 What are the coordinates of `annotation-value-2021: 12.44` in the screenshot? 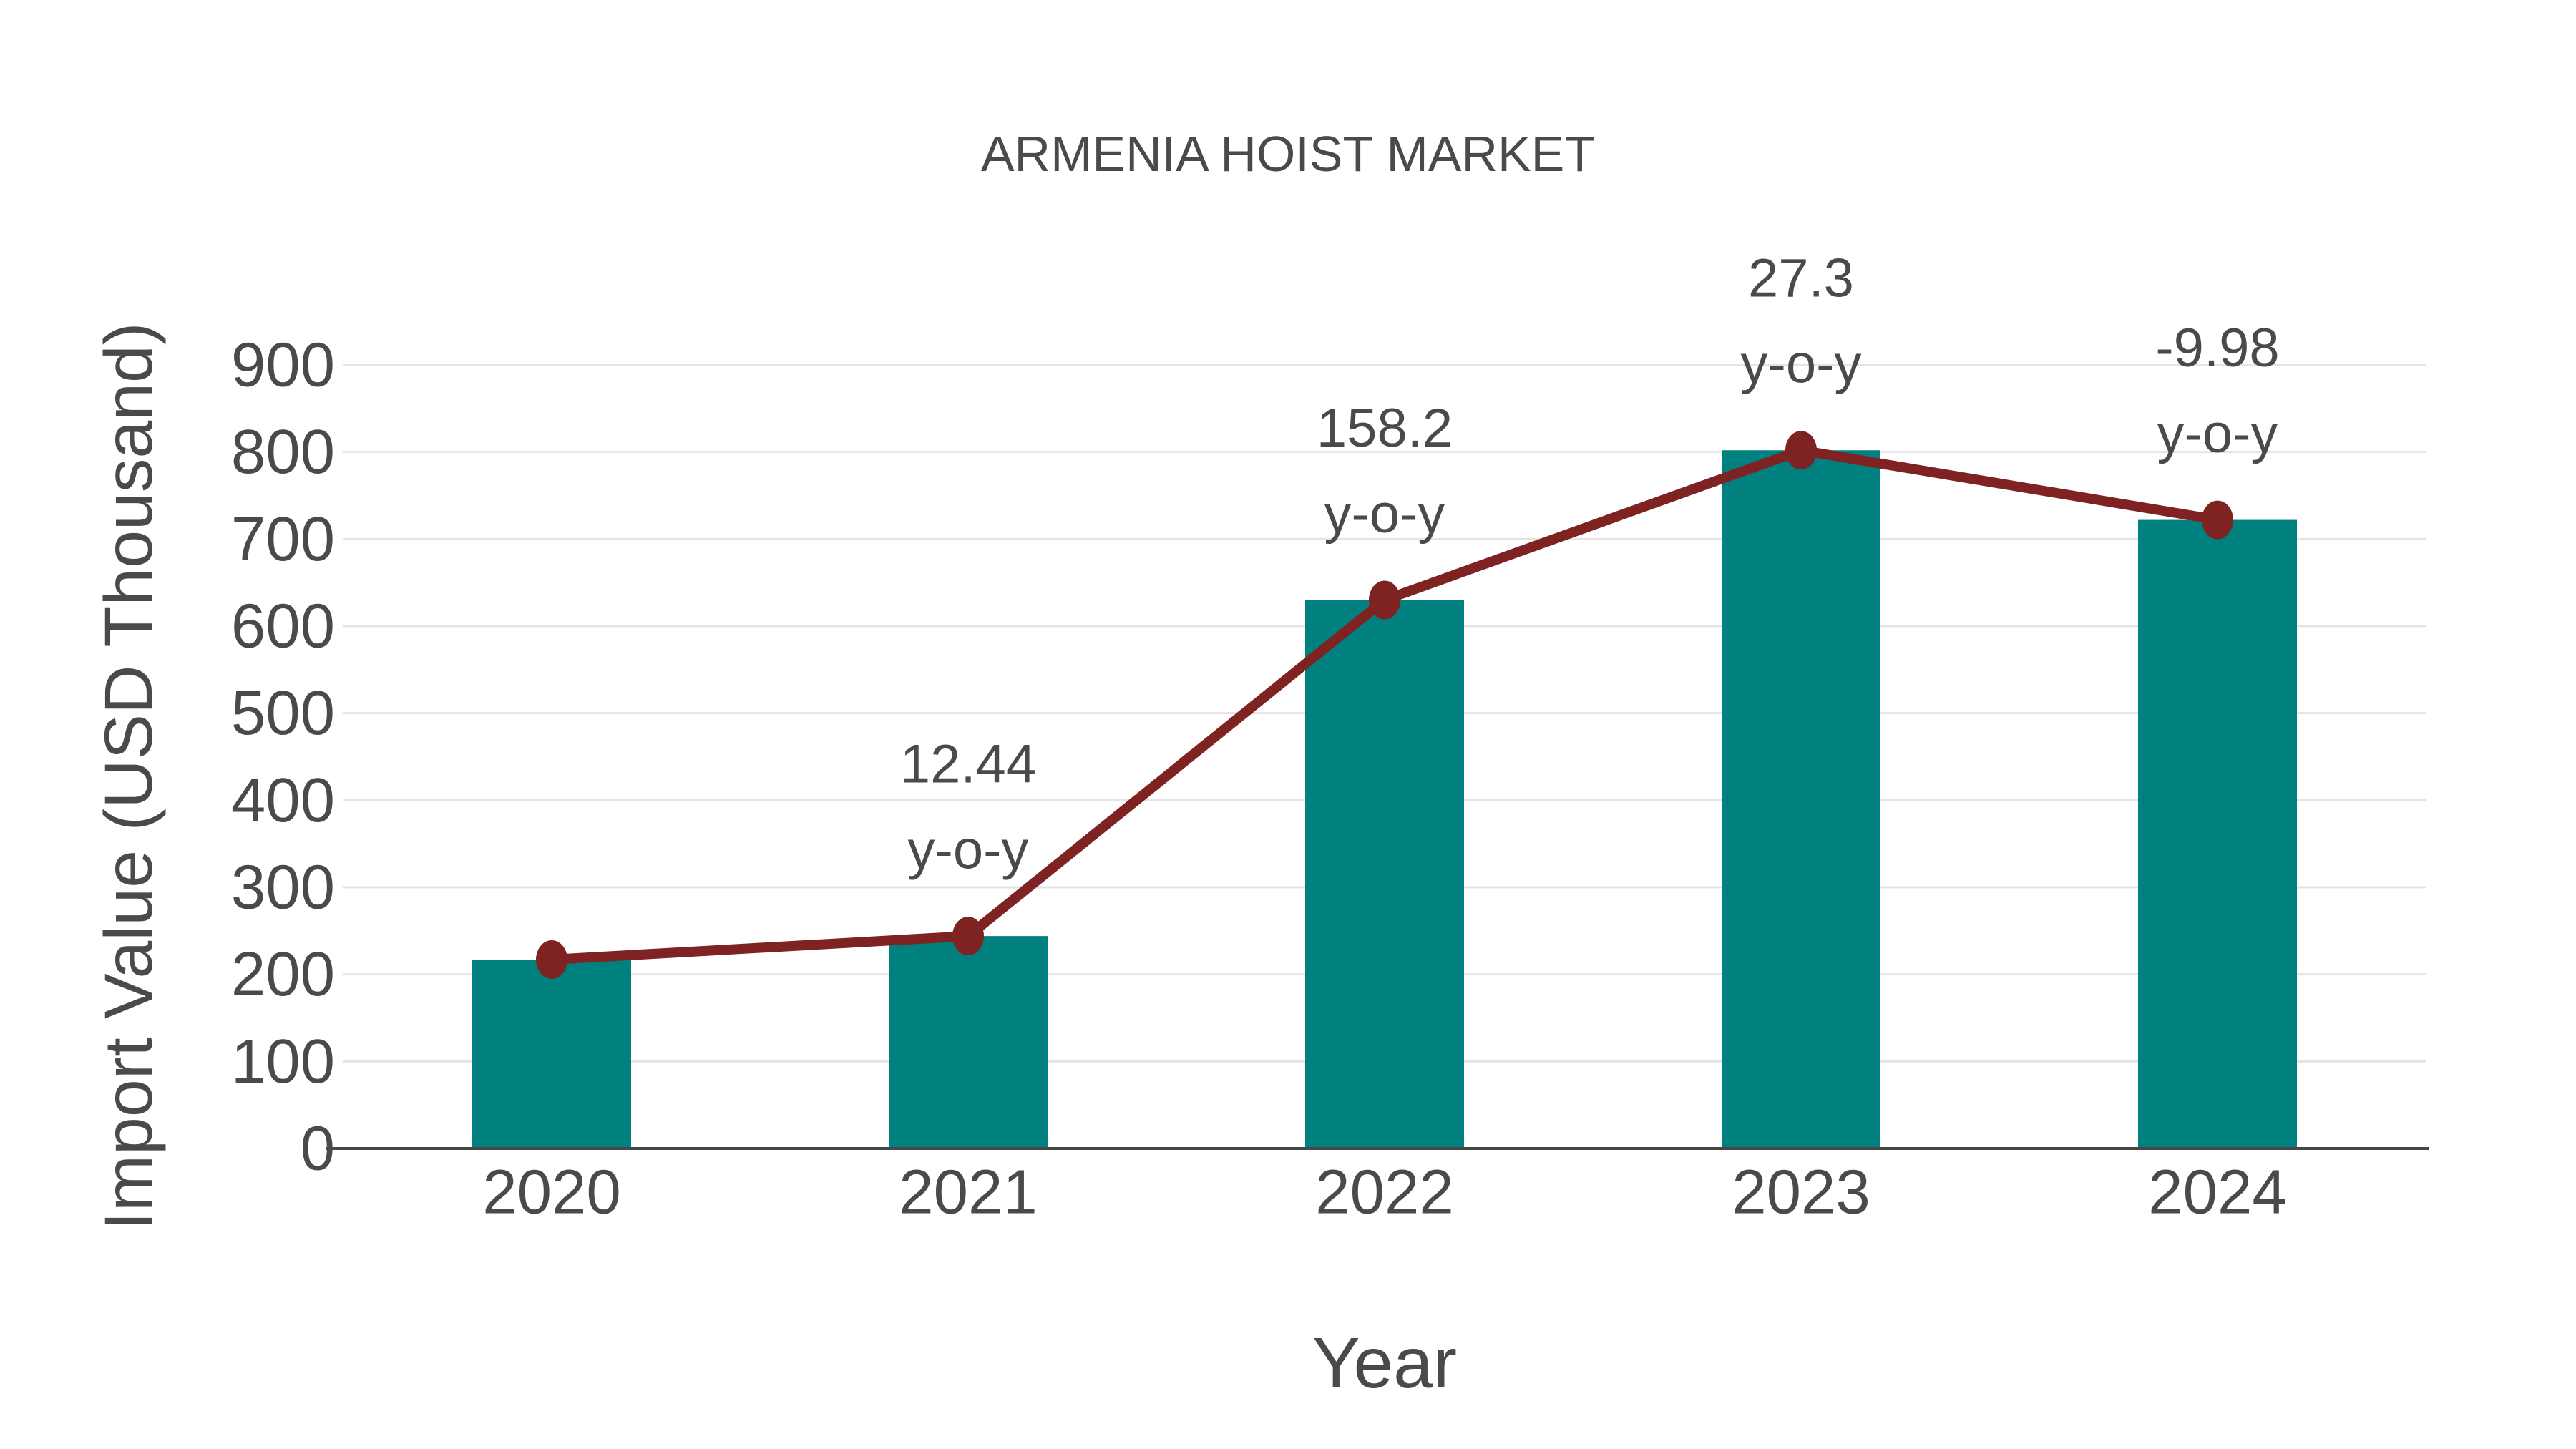 It's located at (968, 764).